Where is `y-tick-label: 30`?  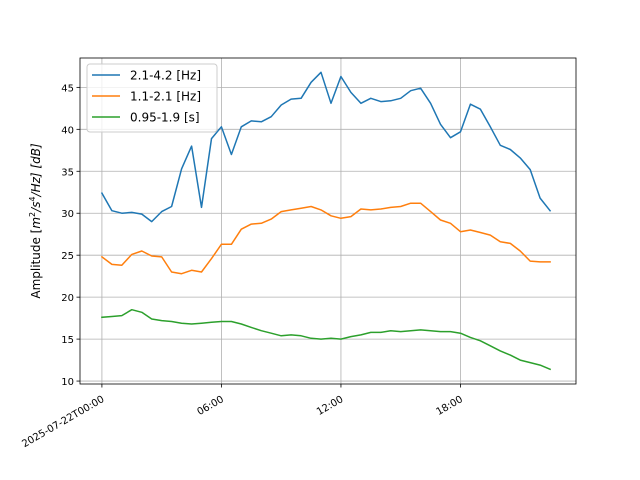
y-tick-label: 30 is located at coordinates (67, 214).